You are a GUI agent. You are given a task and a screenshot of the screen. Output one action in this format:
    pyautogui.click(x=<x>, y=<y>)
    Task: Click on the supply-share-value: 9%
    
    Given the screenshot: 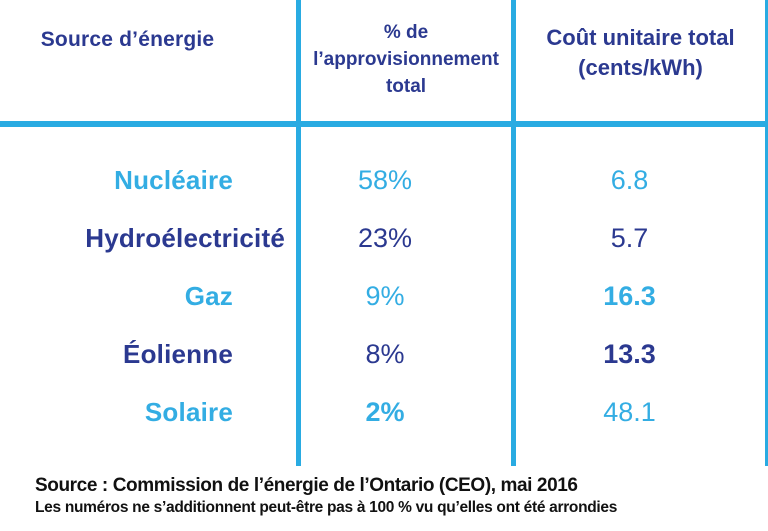 What is the action you would take?
    pyautogui.click(x=385, y=296)
    